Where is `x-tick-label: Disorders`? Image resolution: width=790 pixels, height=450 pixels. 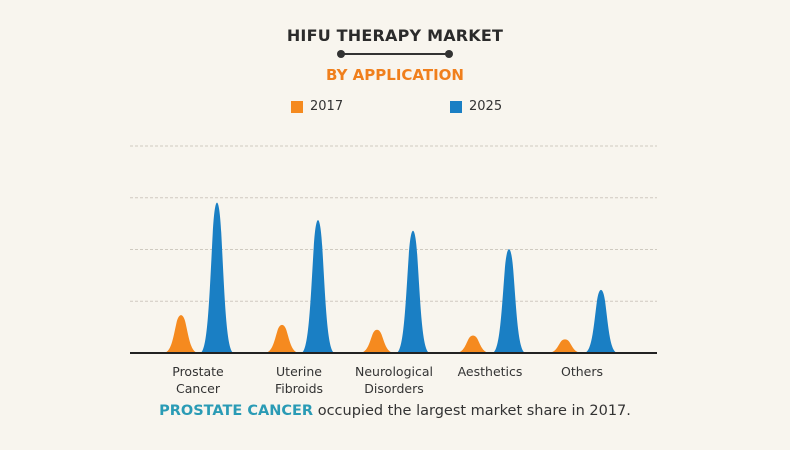 x-tick-label: Disorders is located at coordinates (393, 388).